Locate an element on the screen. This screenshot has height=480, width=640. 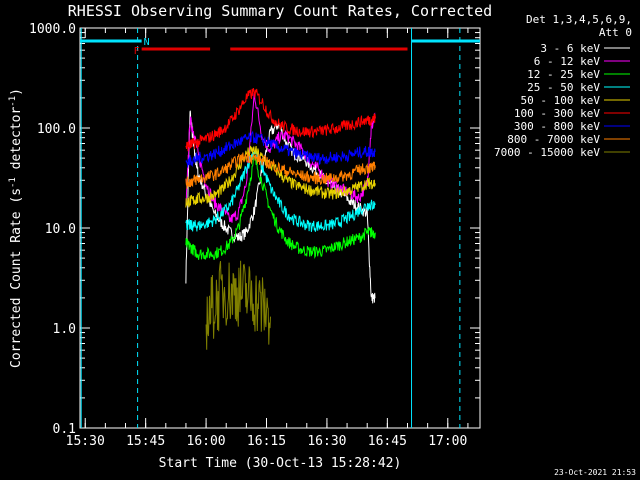
legend-label: 100 - 300 keV is located at coordinates (557, 113).